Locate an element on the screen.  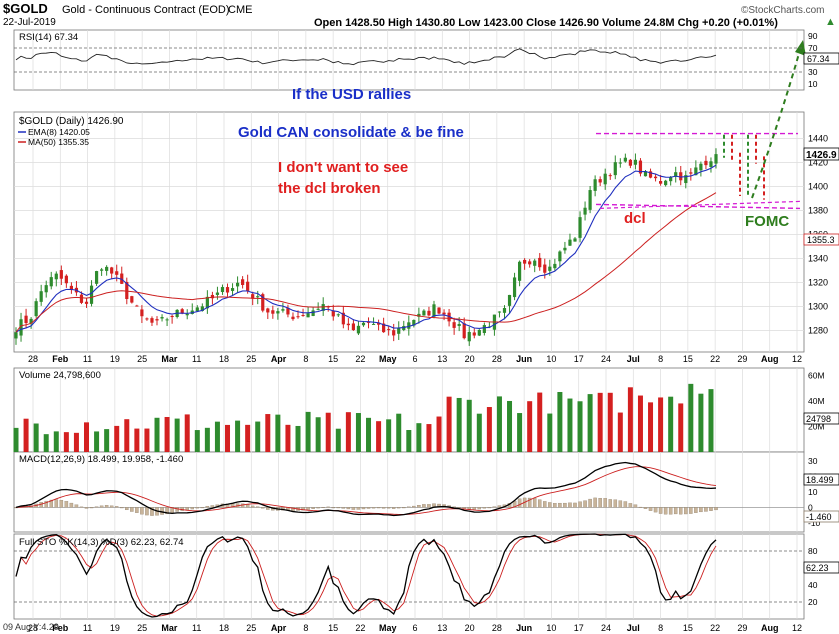
x-tick-label: Aug is located at coordinates (770, 359).